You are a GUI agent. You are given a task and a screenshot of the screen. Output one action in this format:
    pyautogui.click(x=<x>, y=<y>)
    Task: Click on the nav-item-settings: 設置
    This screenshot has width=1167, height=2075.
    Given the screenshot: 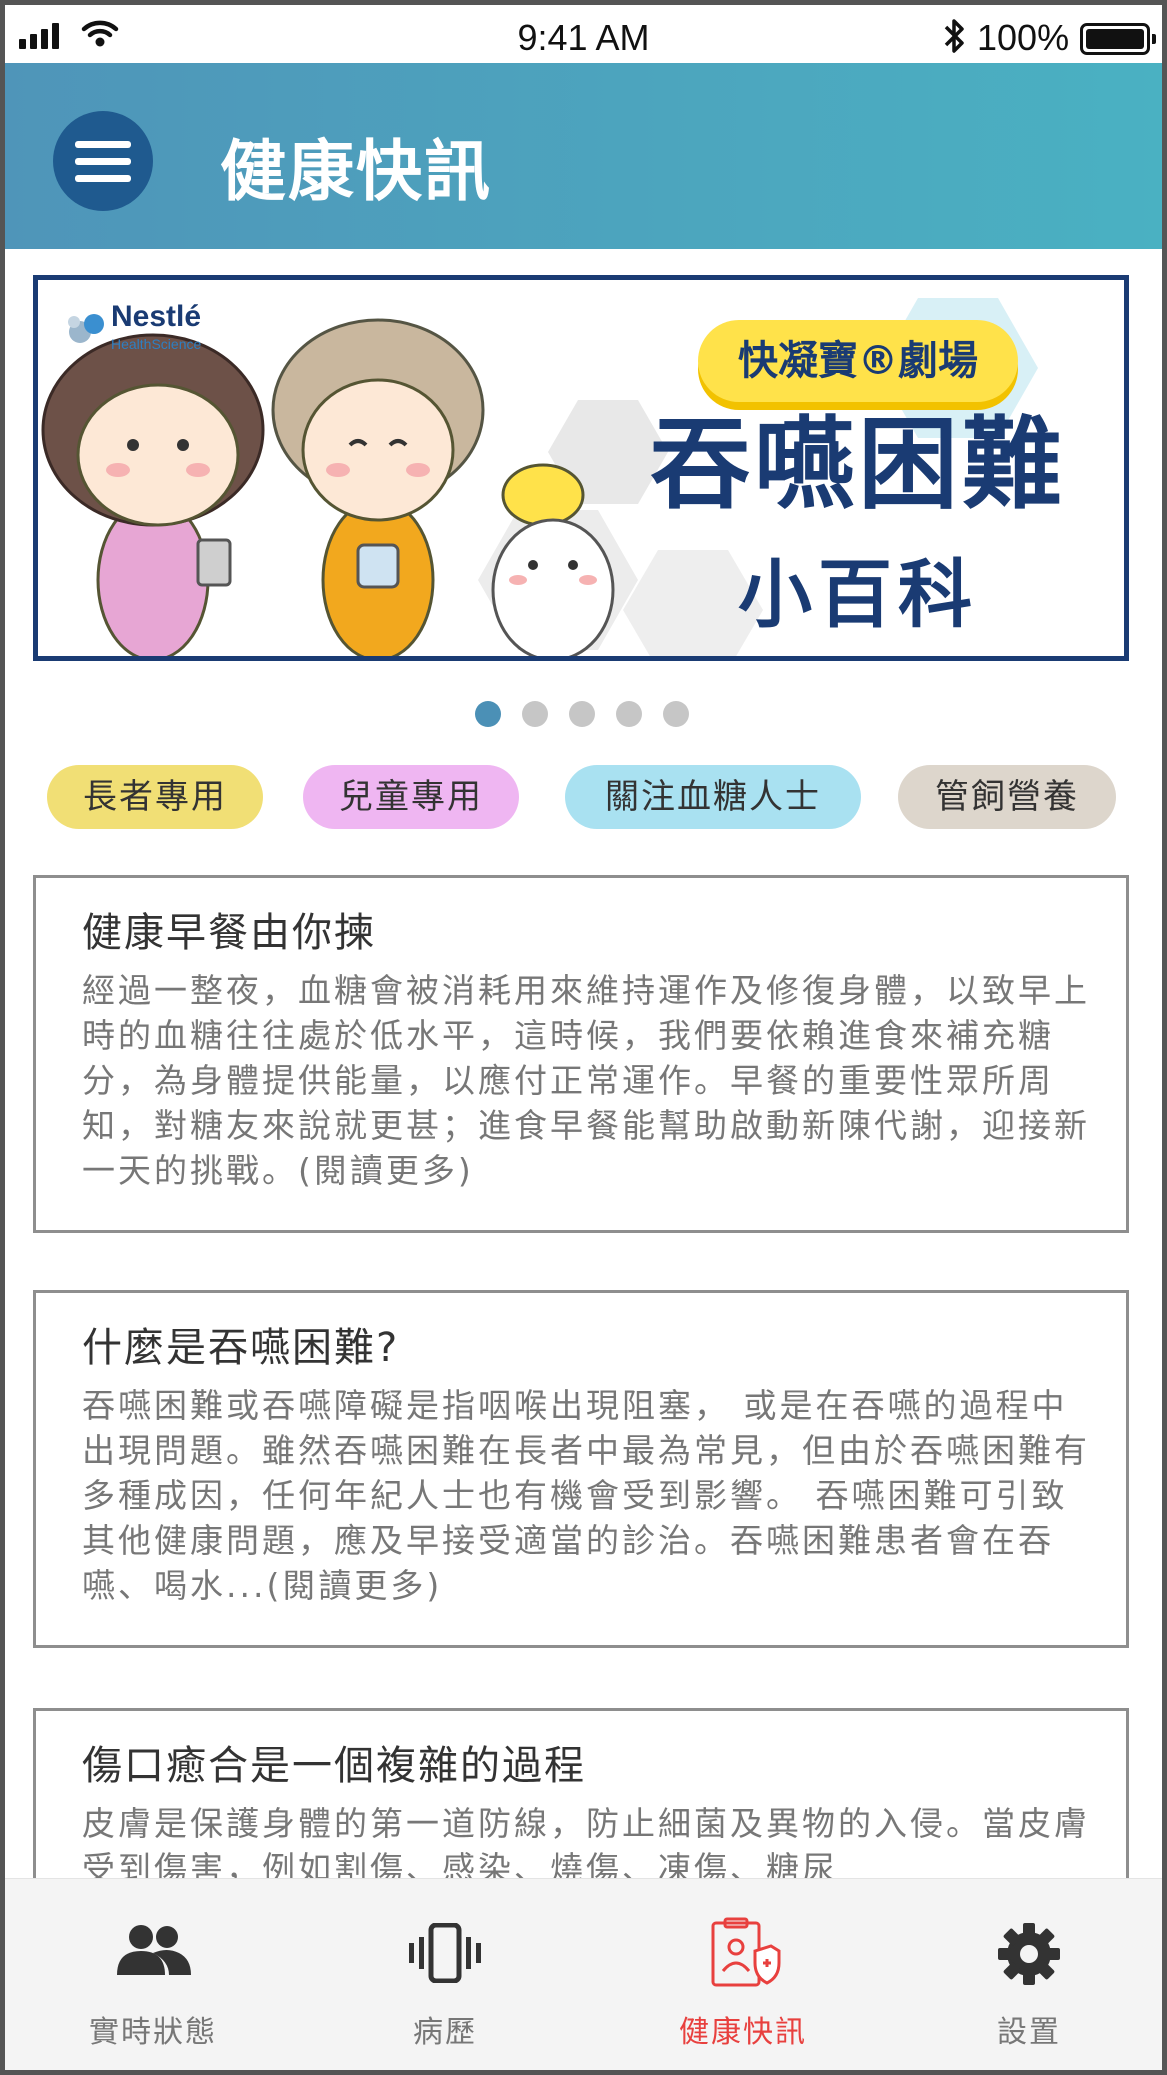 What is the action you would take?
    pyautogui.click(x=1029, y=1974)
    